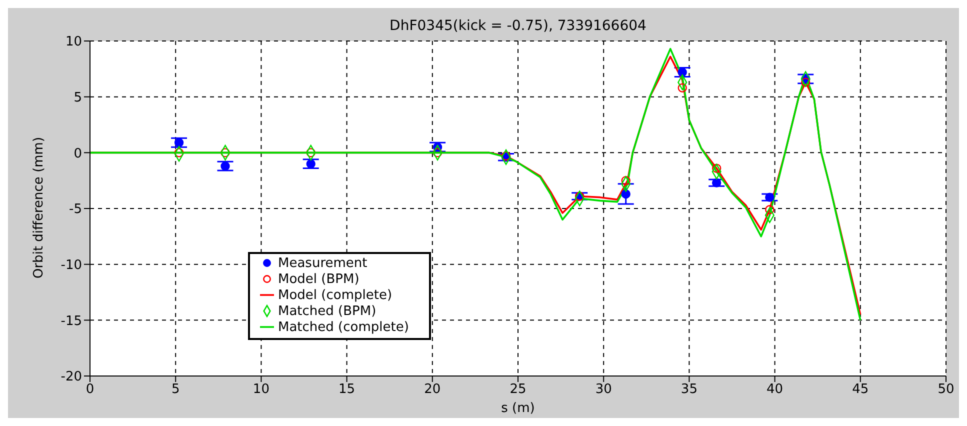 The height and width of the screenshot is (426, 967). What do you see at coordinates (71, 377) in the screenshot?
I see `y-tick-label: -20` at bounding box center [71, 377].